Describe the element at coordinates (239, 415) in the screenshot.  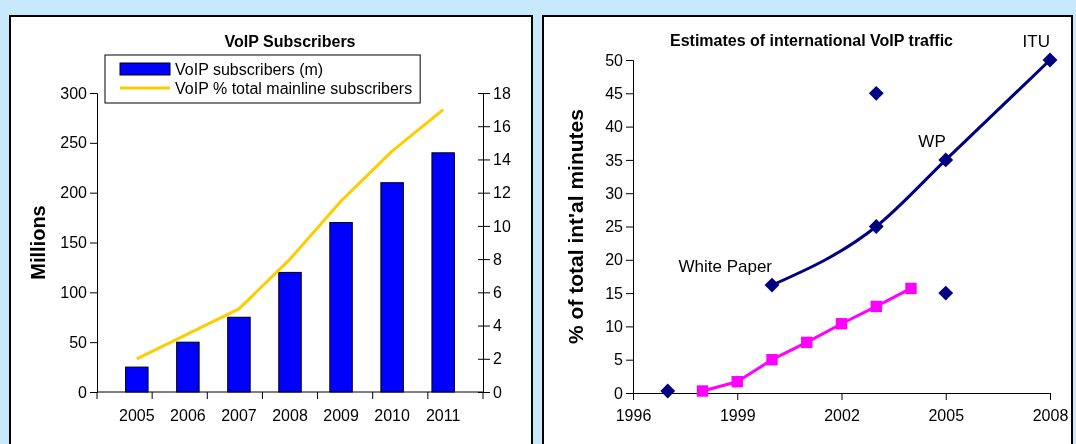
I see `x-tick-label: 2007` at that location.